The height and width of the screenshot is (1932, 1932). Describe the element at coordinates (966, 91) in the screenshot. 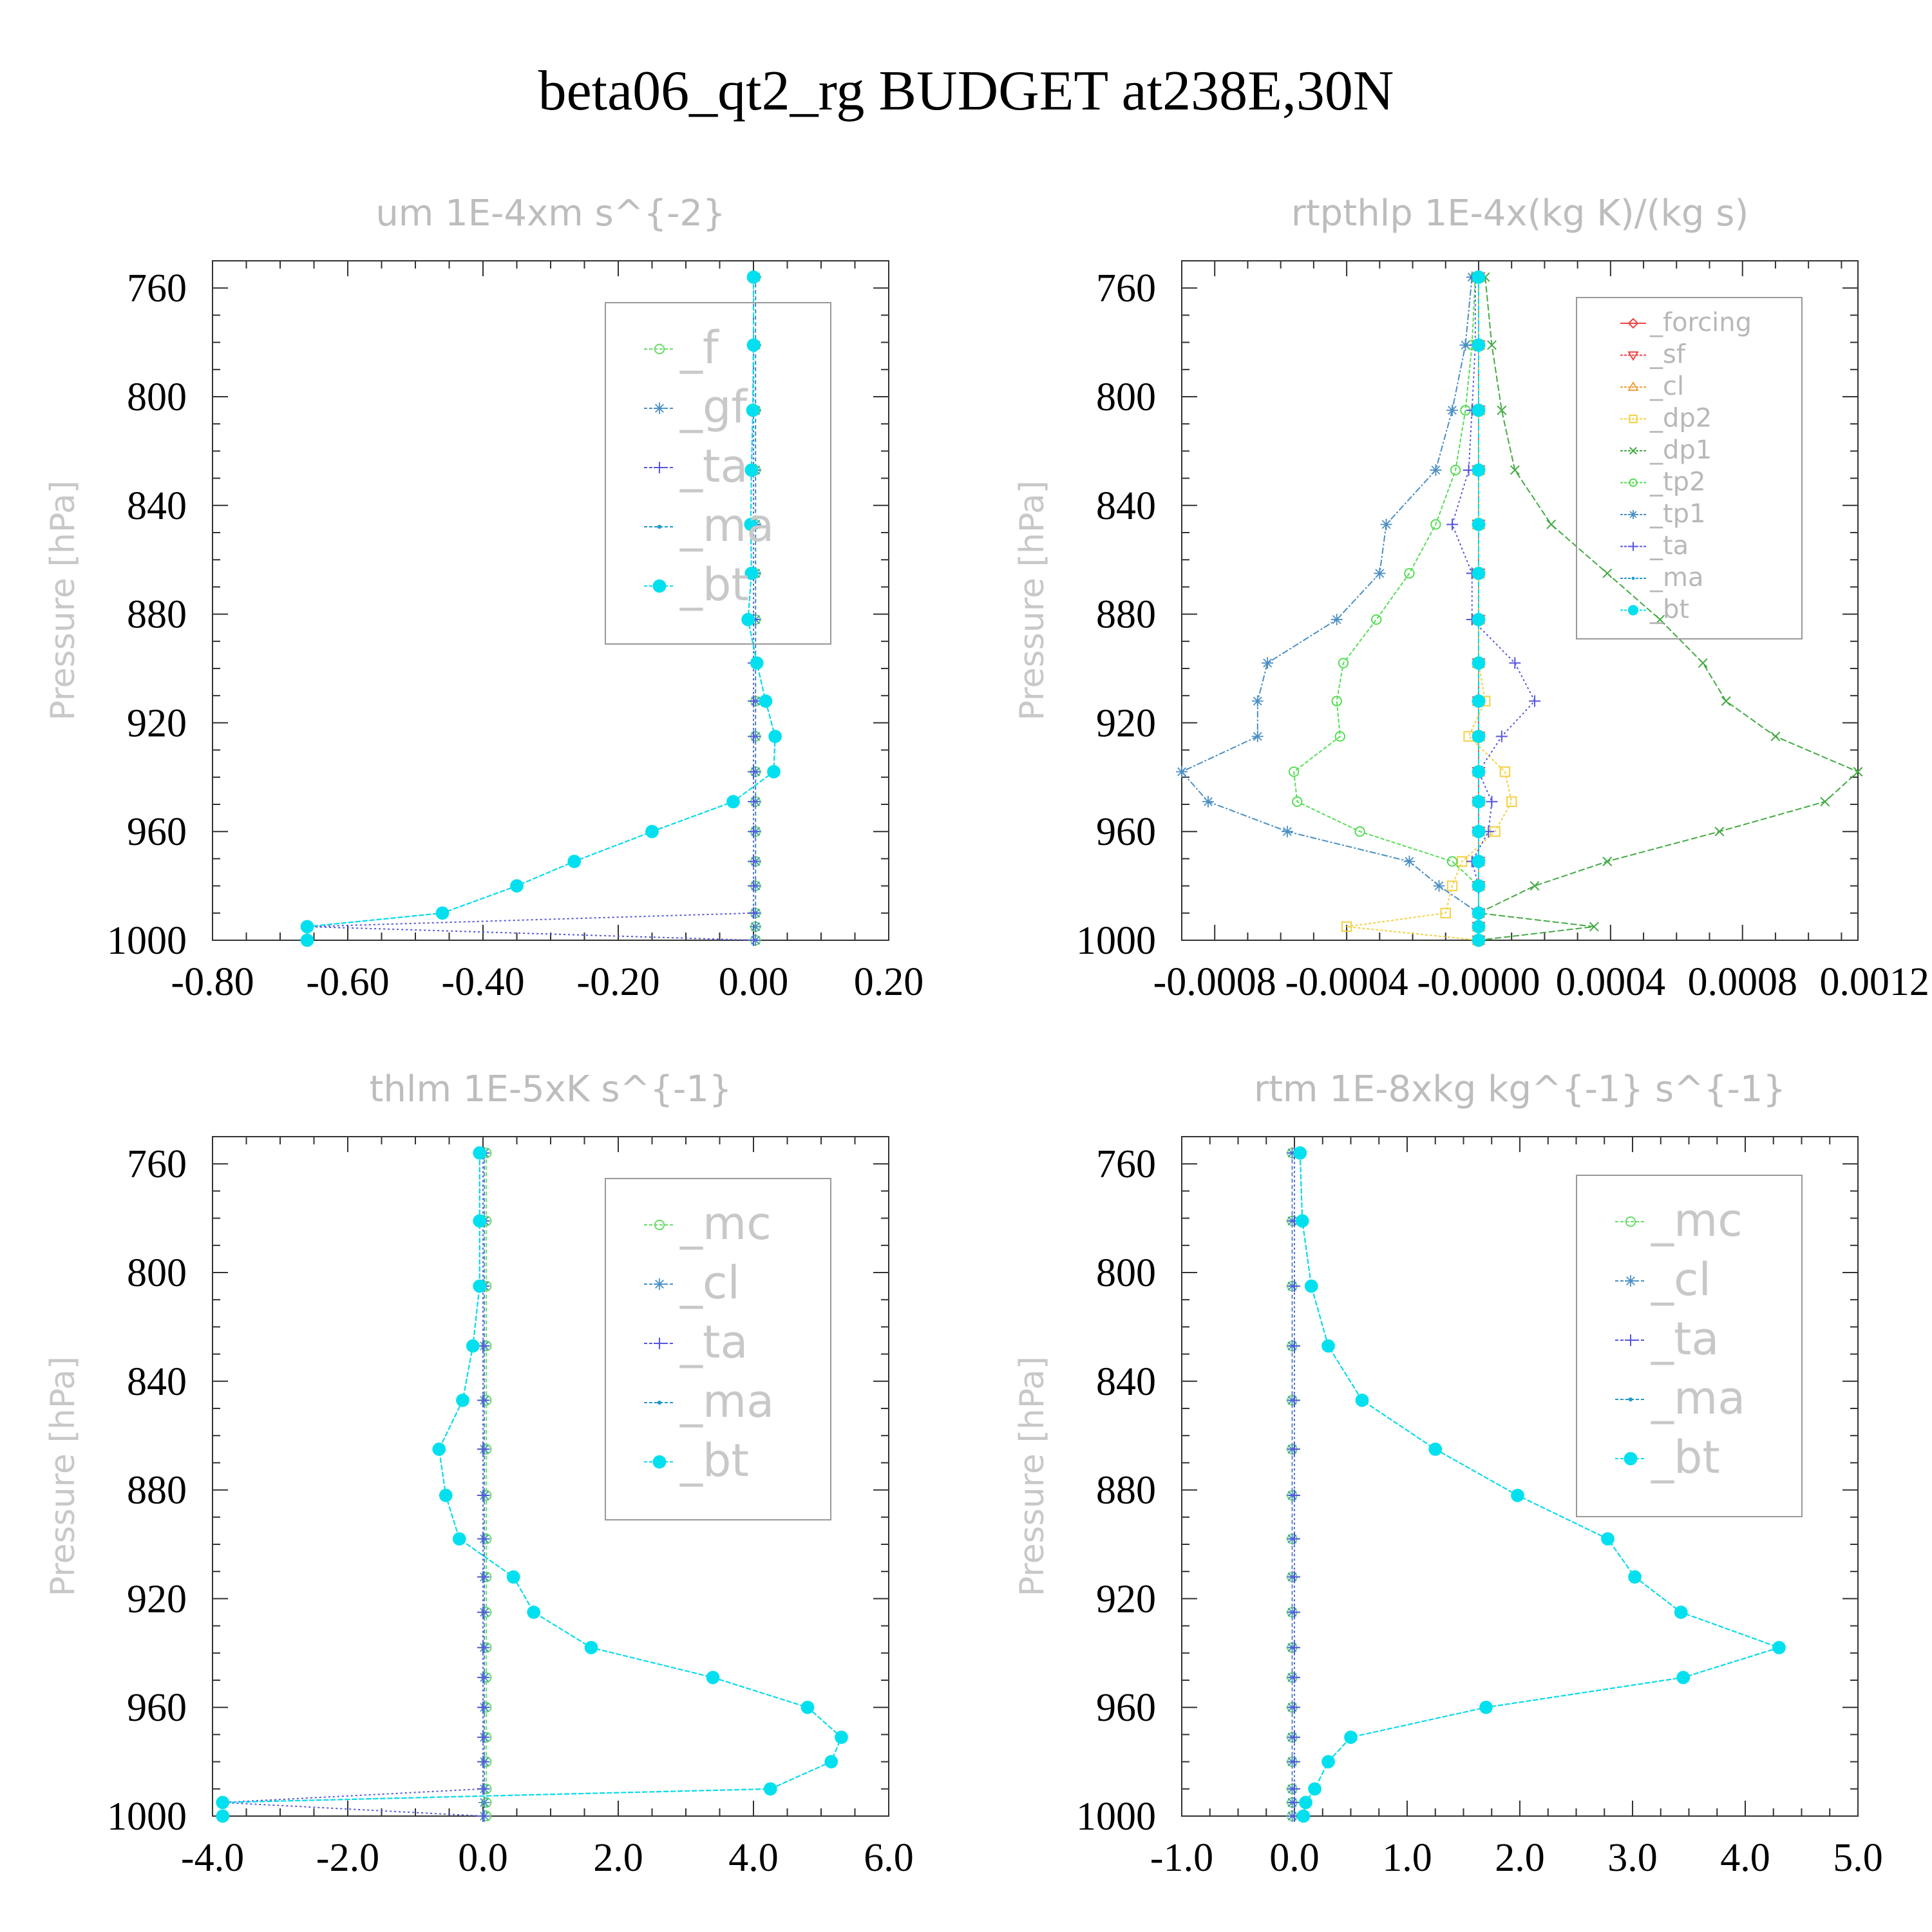

I see `figure-title: beta06_qt2_rg BUDGET at238E,30N` at that location.